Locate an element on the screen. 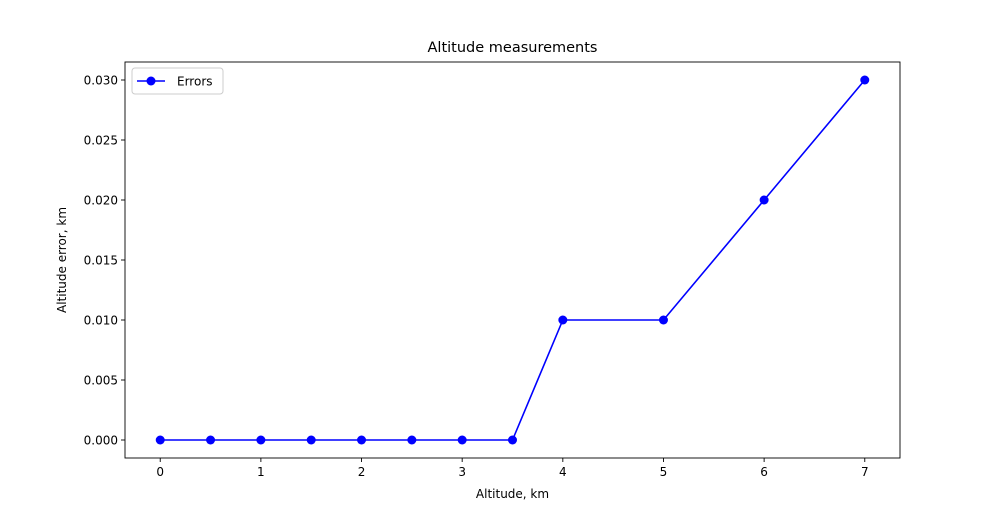 The image size is (1000, 515). x-axis: 0 1 2 3 4 5 6 7 is located at coordinates (512, 468).